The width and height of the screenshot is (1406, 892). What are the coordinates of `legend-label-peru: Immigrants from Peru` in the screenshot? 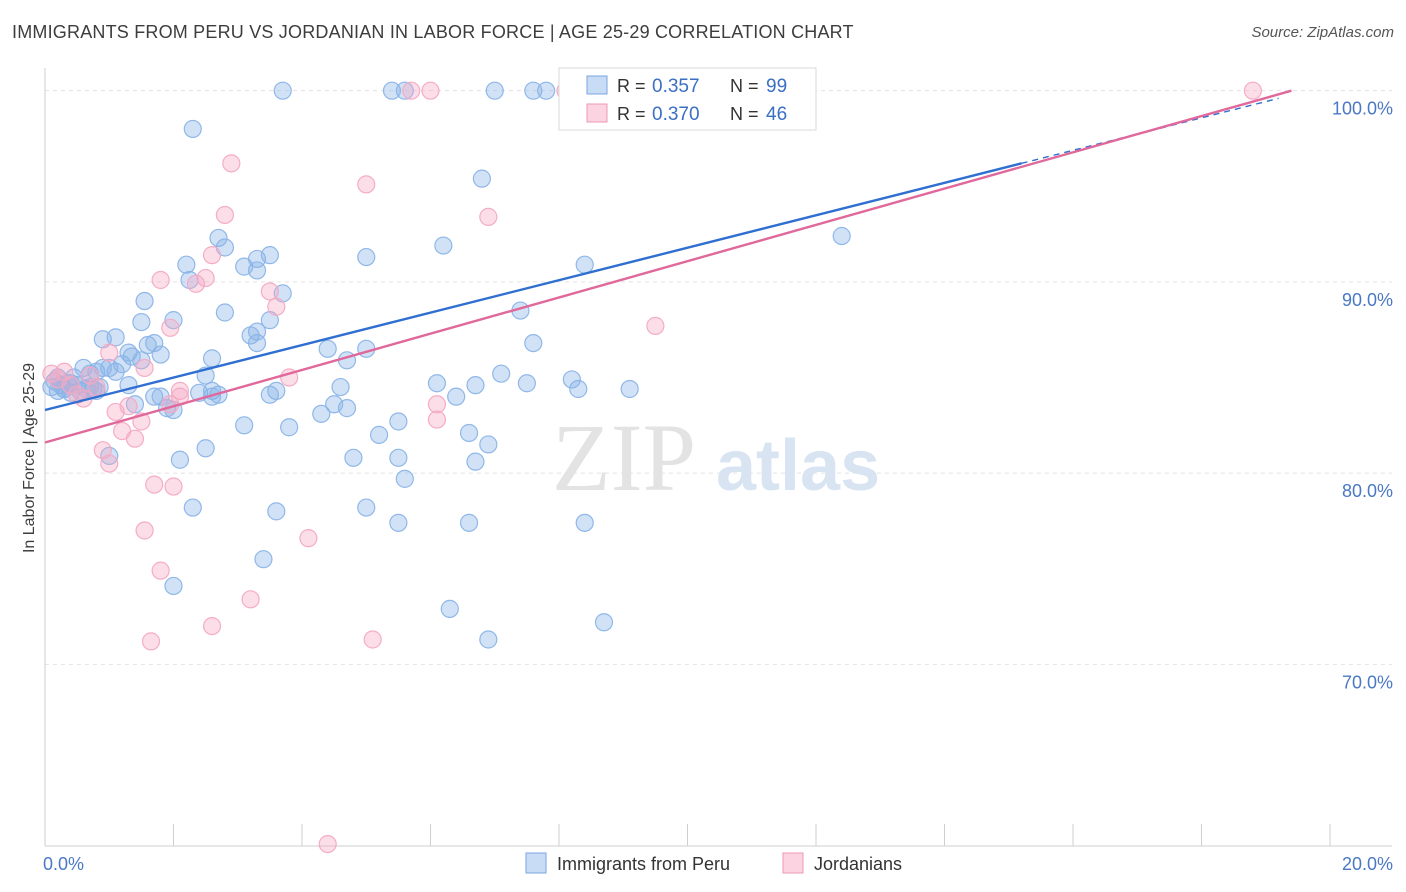 It's located at (643, 864).